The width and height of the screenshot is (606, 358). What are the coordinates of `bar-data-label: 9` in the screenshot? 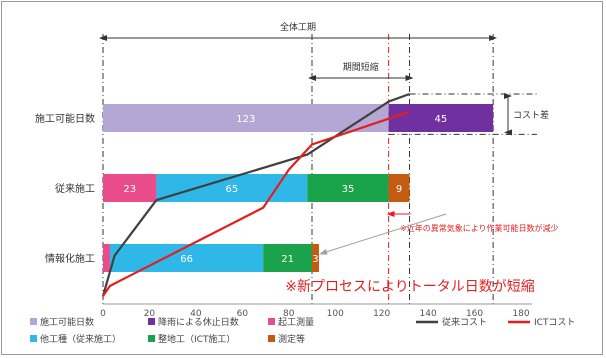 It's located at (399, 189).